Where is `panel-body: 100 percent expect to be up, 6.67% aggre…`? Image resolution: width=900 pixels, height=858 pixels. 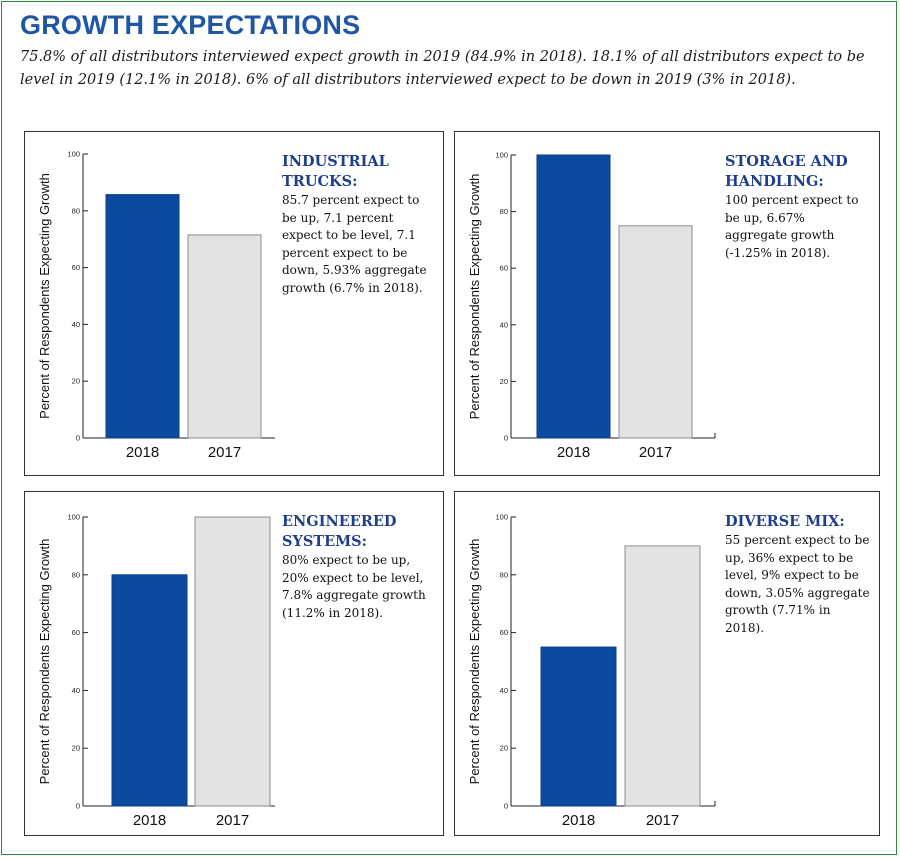
panel-body: 100 percent expect to be up, 6.67% aggre… is located at coordinates (792, 226).